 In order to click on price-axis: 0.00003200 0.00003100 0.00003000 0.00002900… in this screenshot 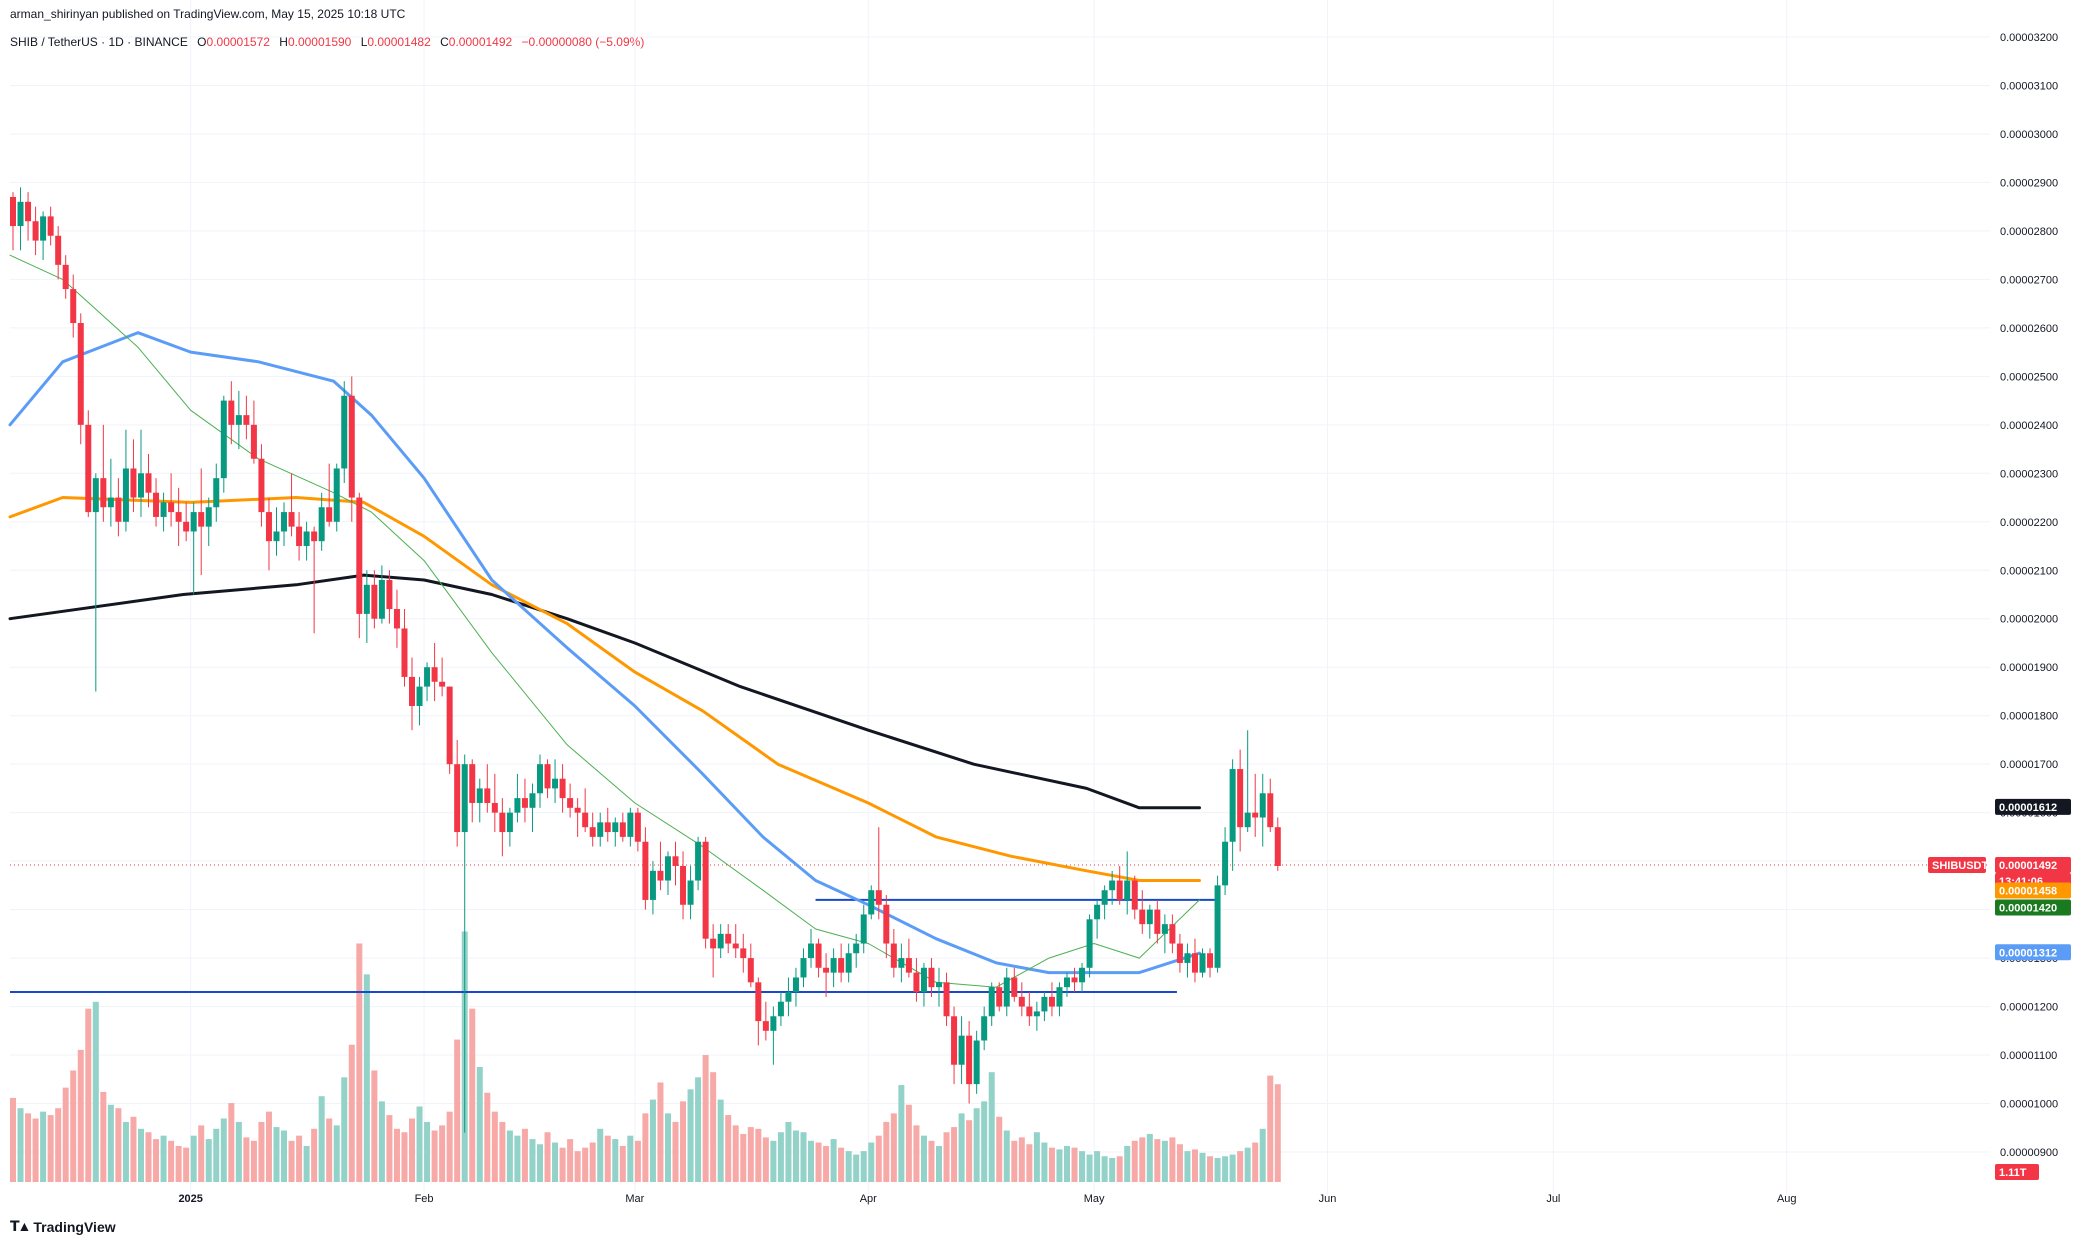, I will do `click(2029, 595)`.